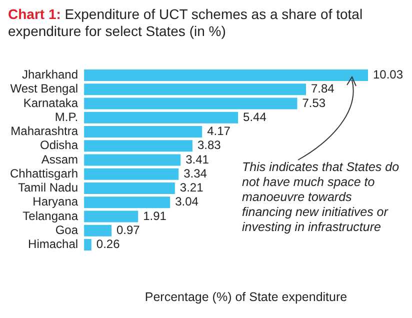  What do you see at coordinates (196, 173) in the screenshot?
I see `data-label: 3.34` at bounding box center [196, 173].